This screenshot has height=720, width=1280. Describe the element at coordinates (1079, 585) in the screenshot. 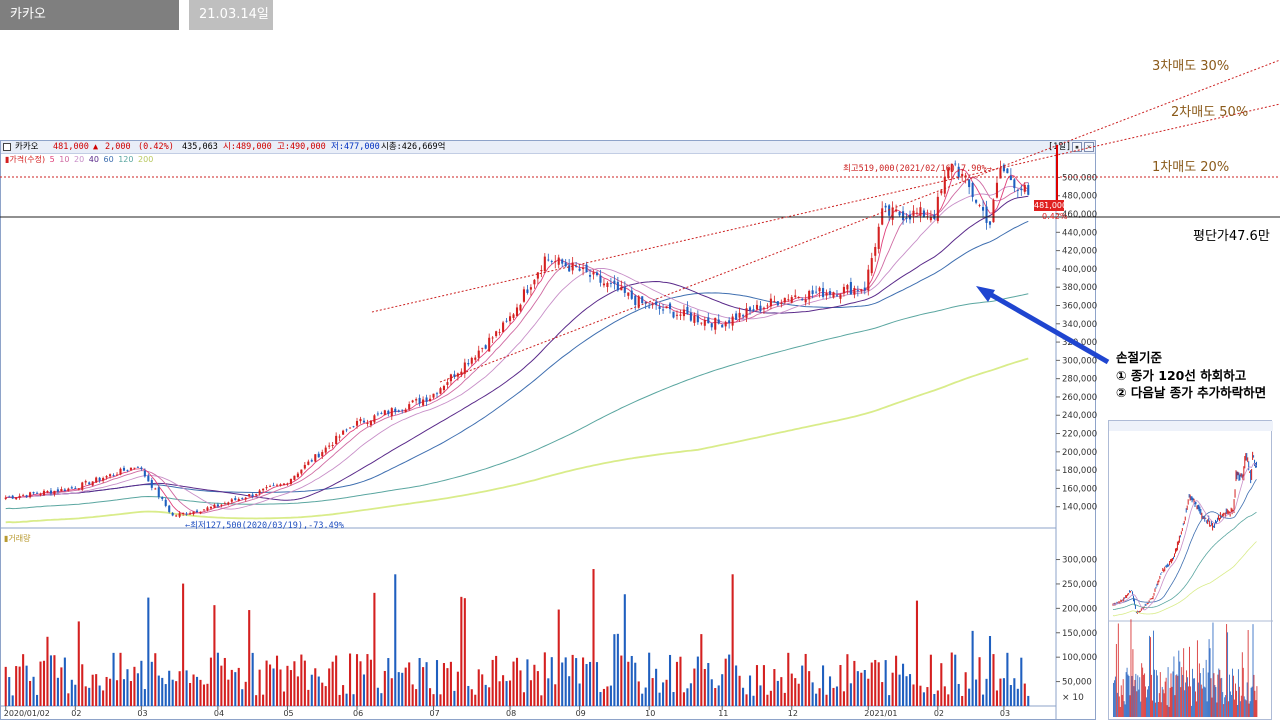

I see `vol-tick-label: 250,000` at that location.